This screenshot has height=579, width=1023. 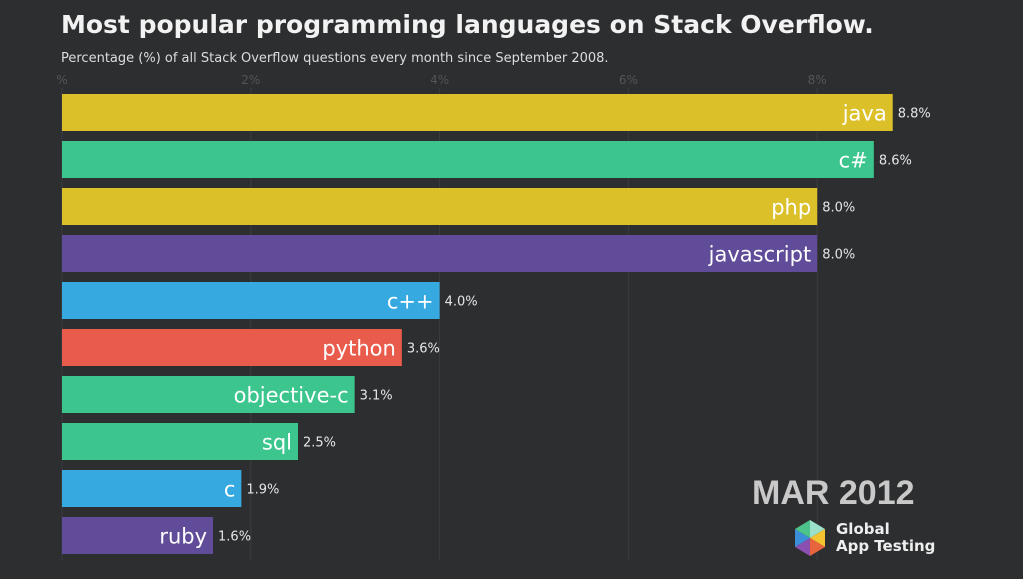 I want to click on bar-java, so click(x=477, y=112).